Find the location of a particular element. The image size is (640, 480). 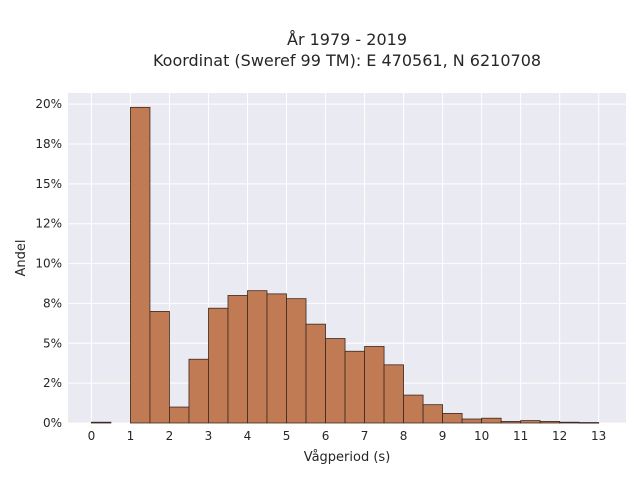

x-tick-label: 11 is located at coordinates (520, 436).